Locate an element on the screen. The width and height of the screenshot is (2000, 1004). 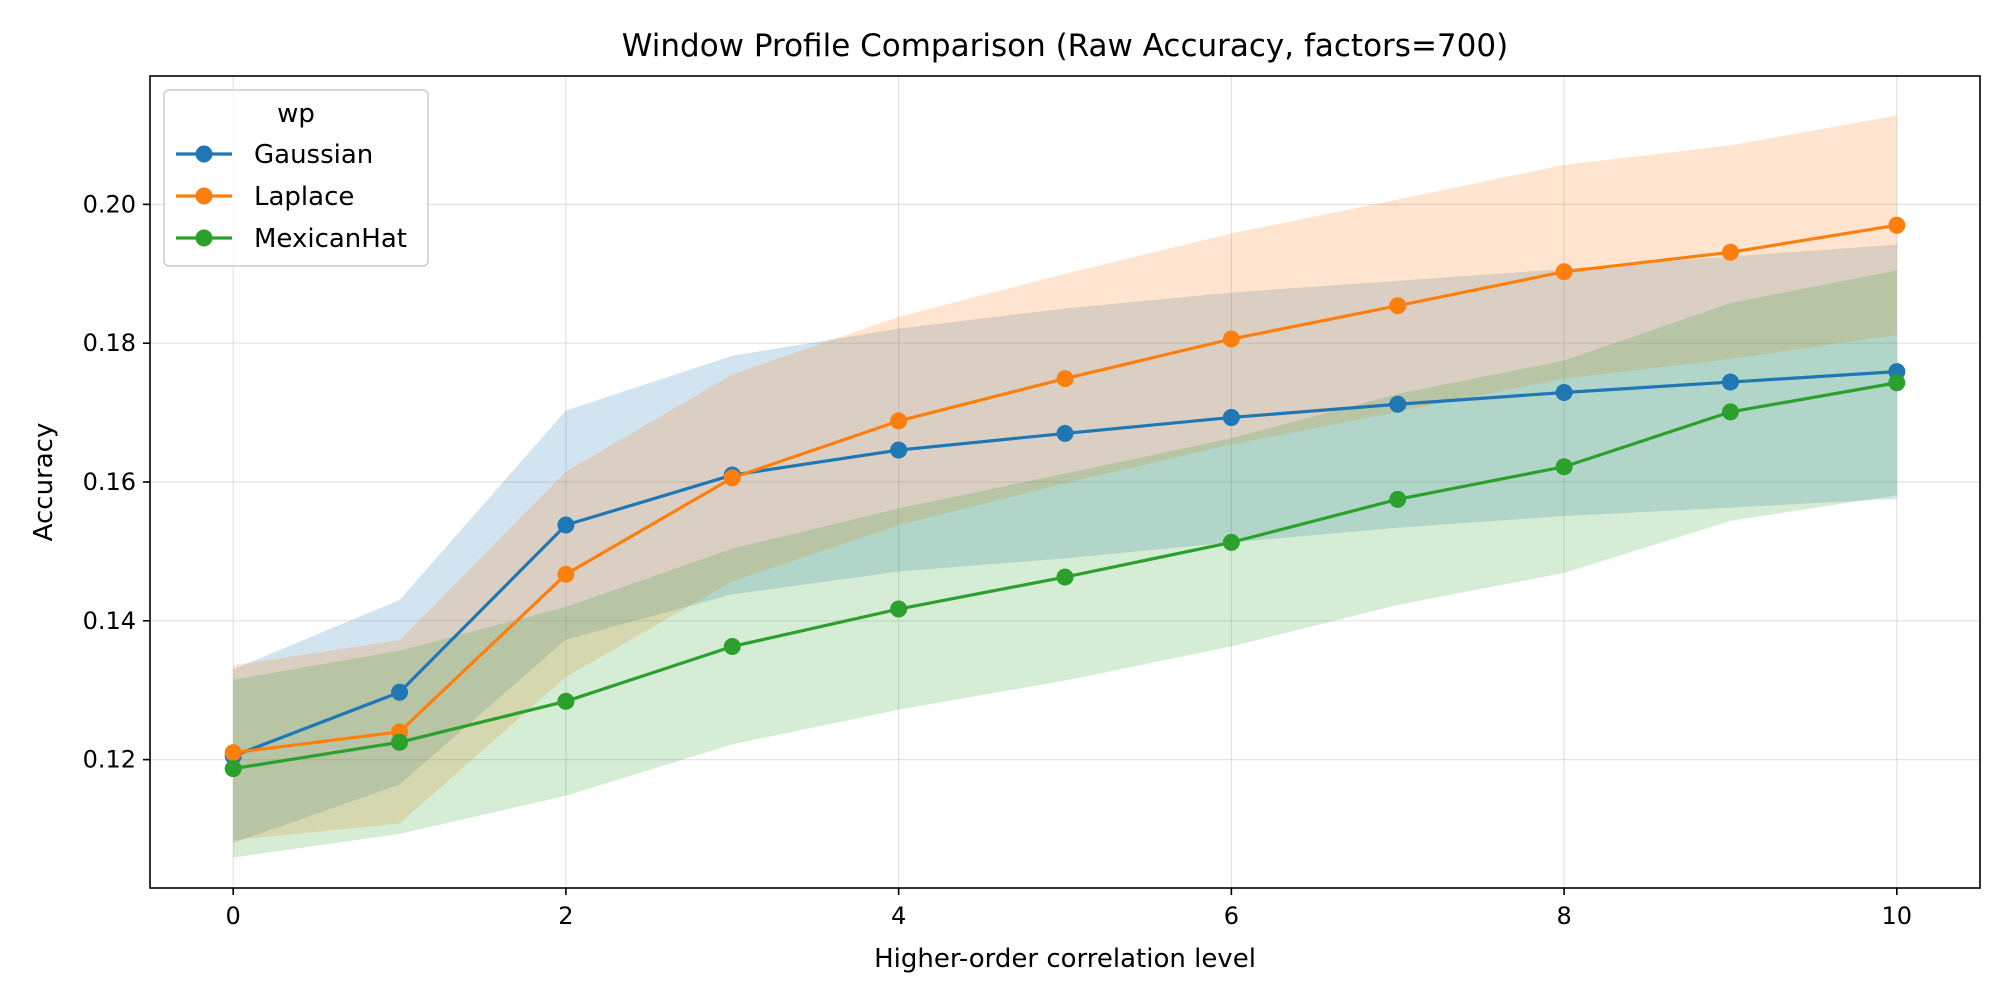
y-tick-label: 0.16 is located at coordinates (109, 482).